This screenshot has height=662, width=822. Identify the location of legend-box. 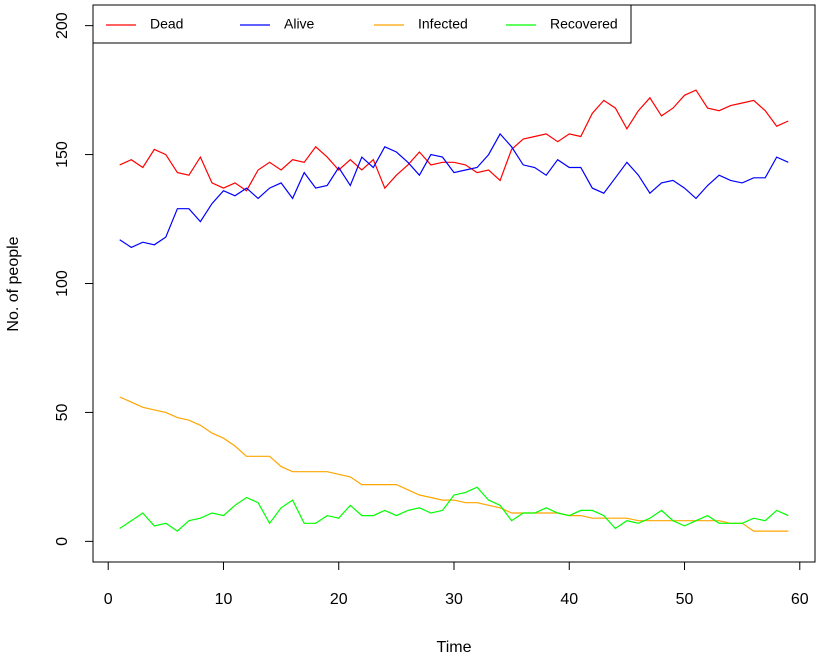
(362, 24).